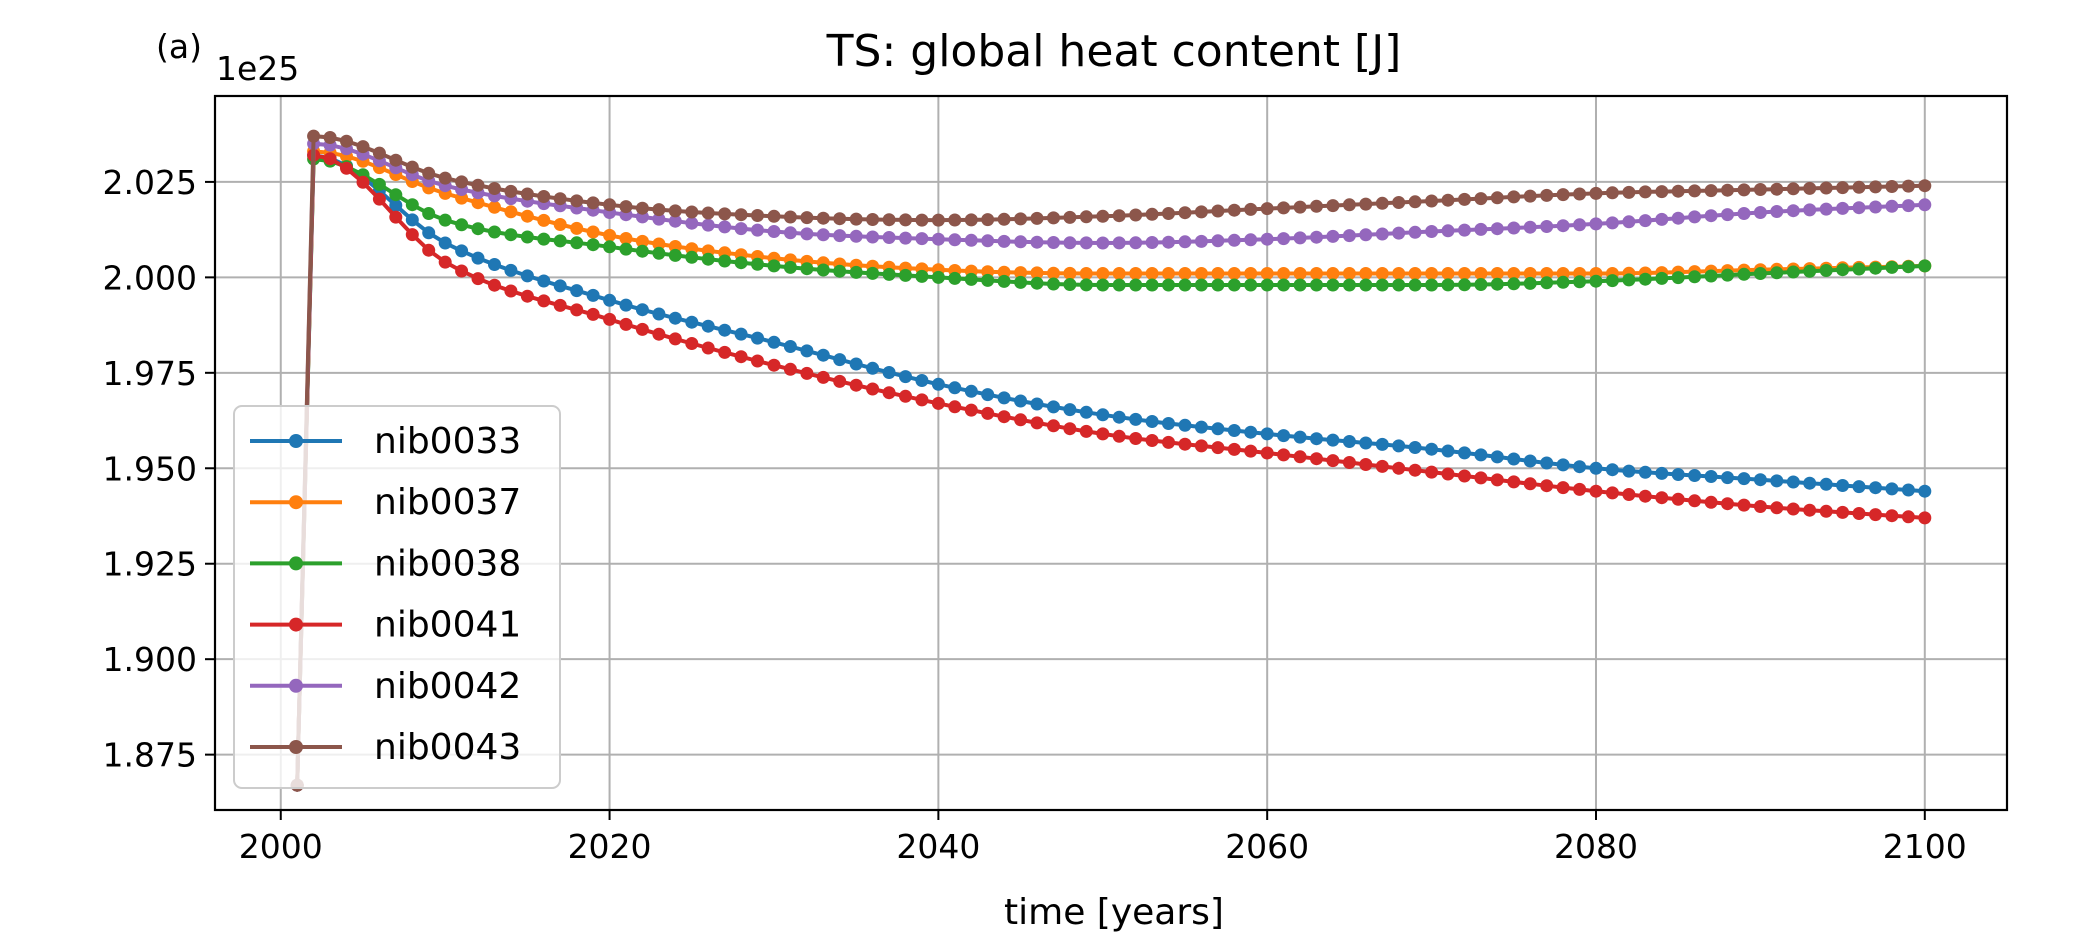 Image resolution: width=2078 pixels, height=944 pixels. I want to click on y-tick-label: 2.025, so click(150, 182).